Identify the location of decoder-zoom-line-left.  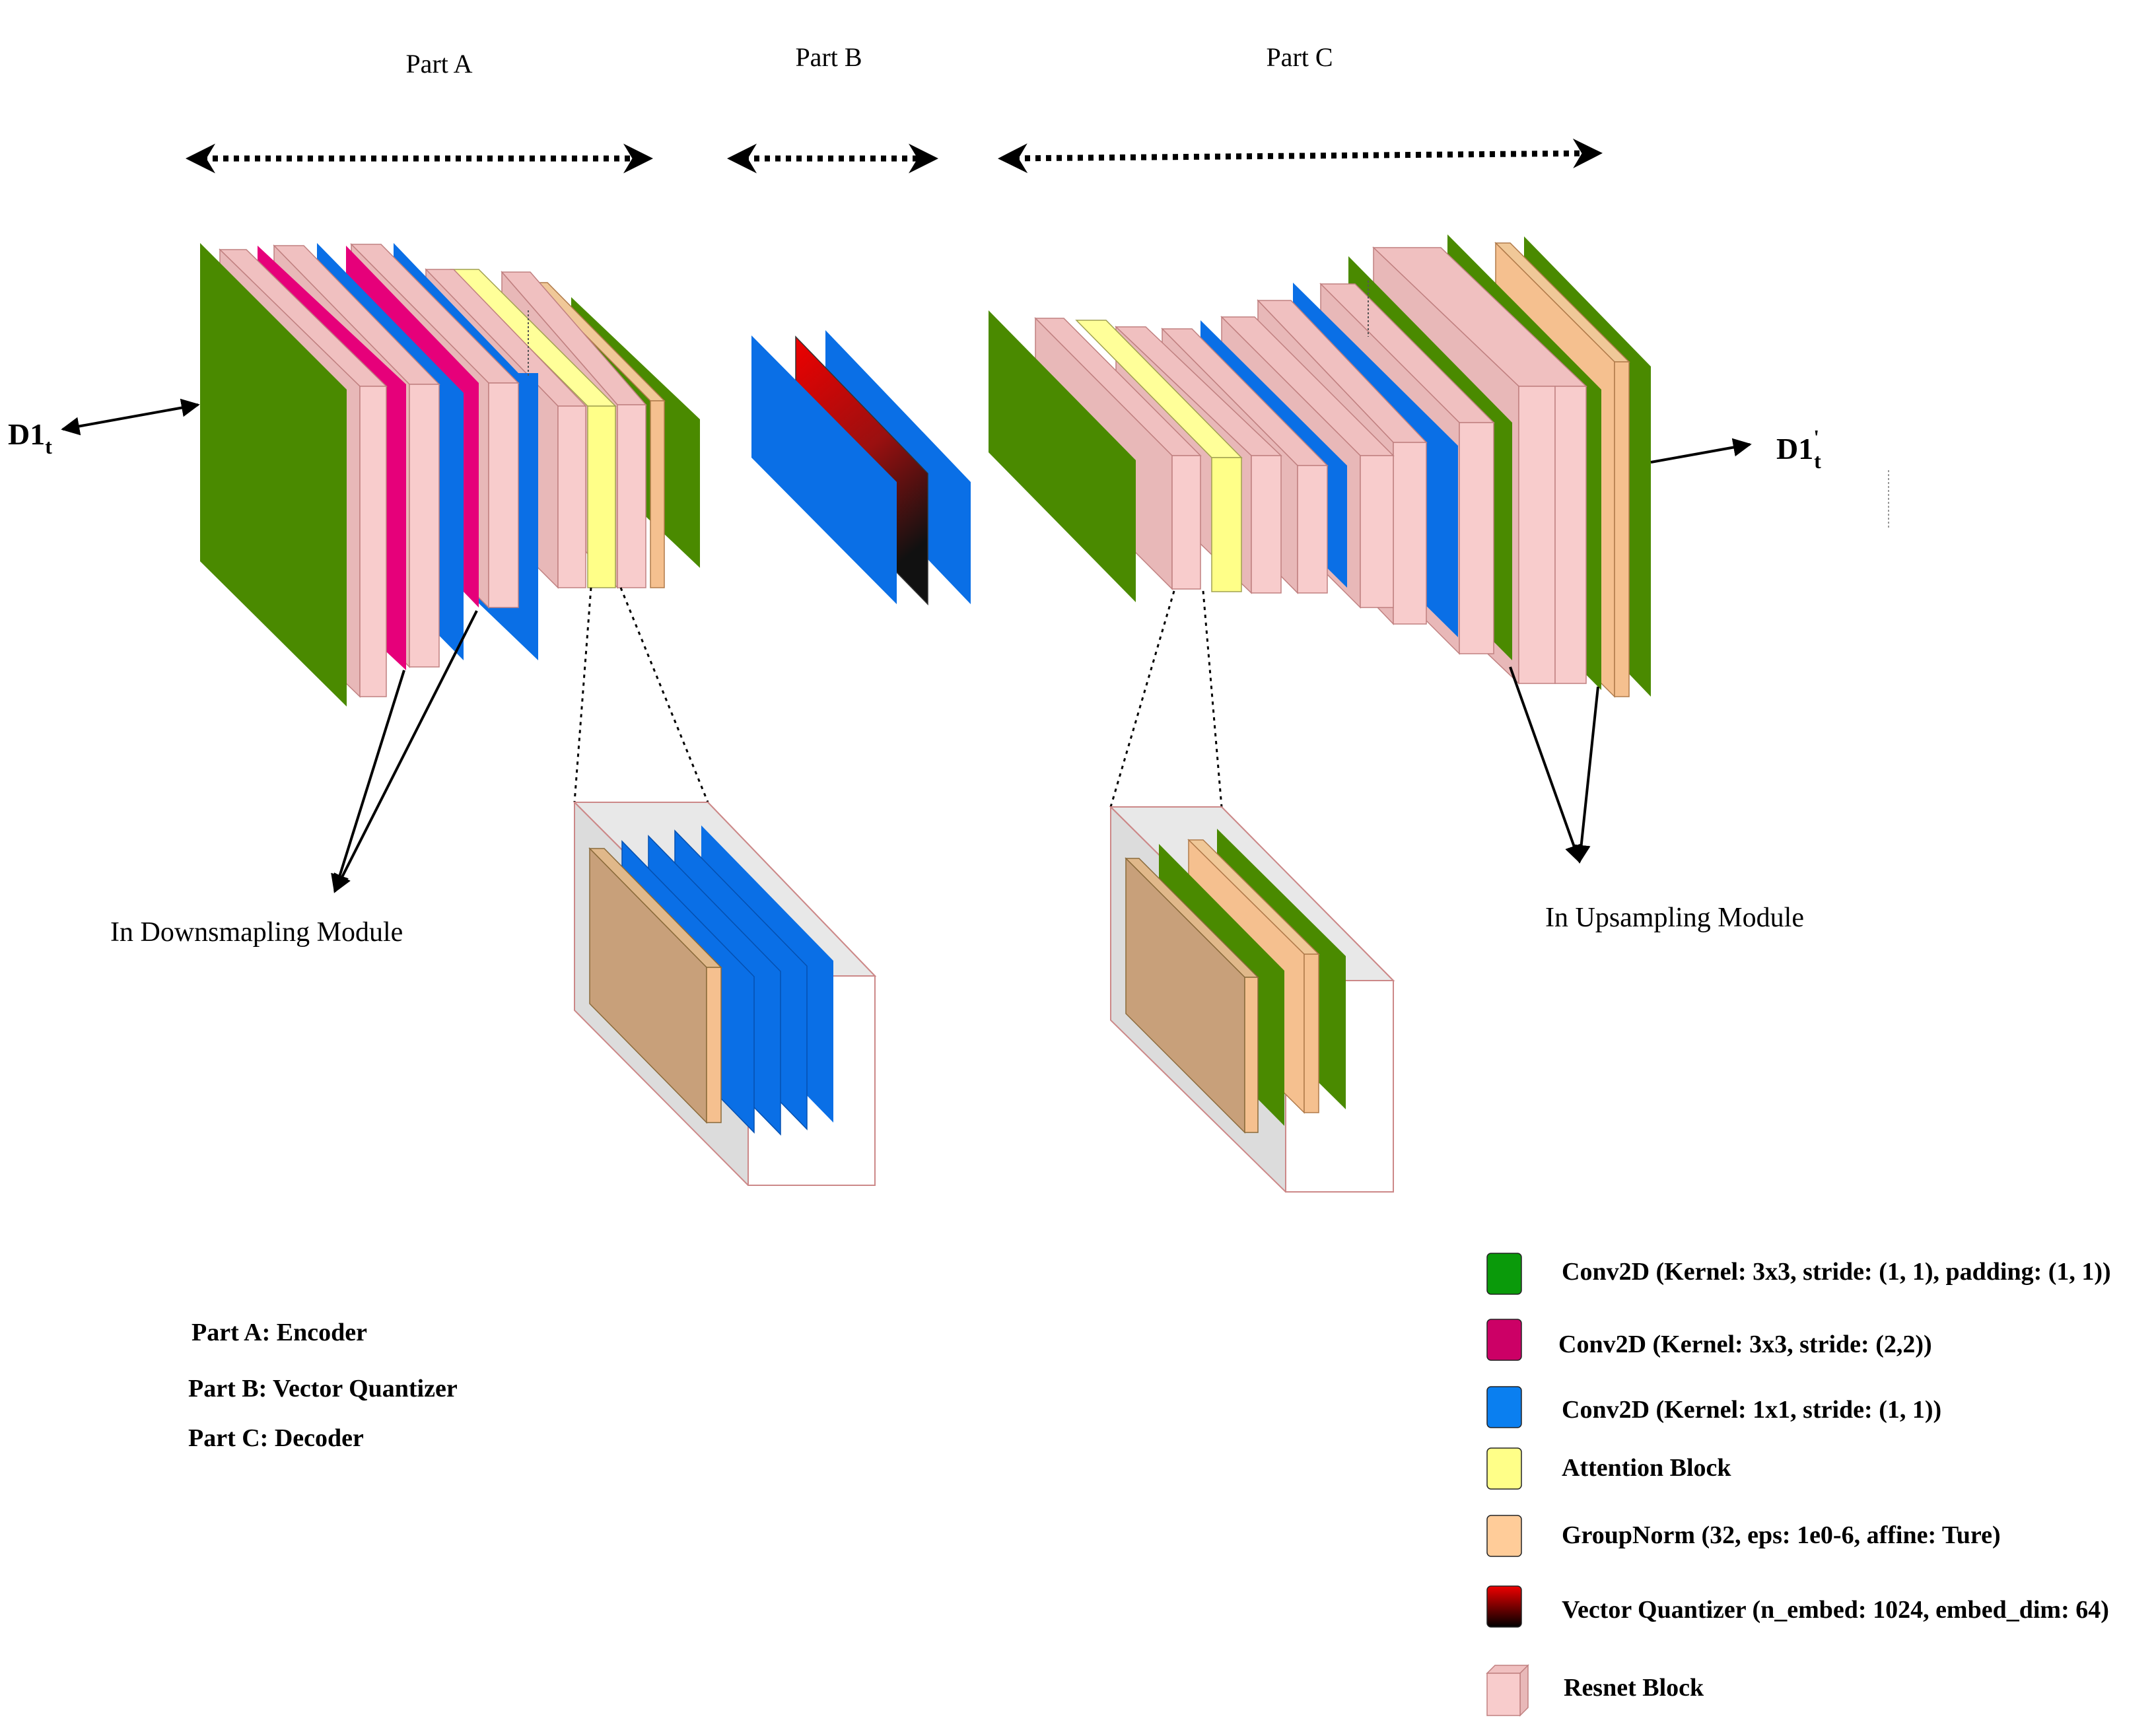
(1142, 699).